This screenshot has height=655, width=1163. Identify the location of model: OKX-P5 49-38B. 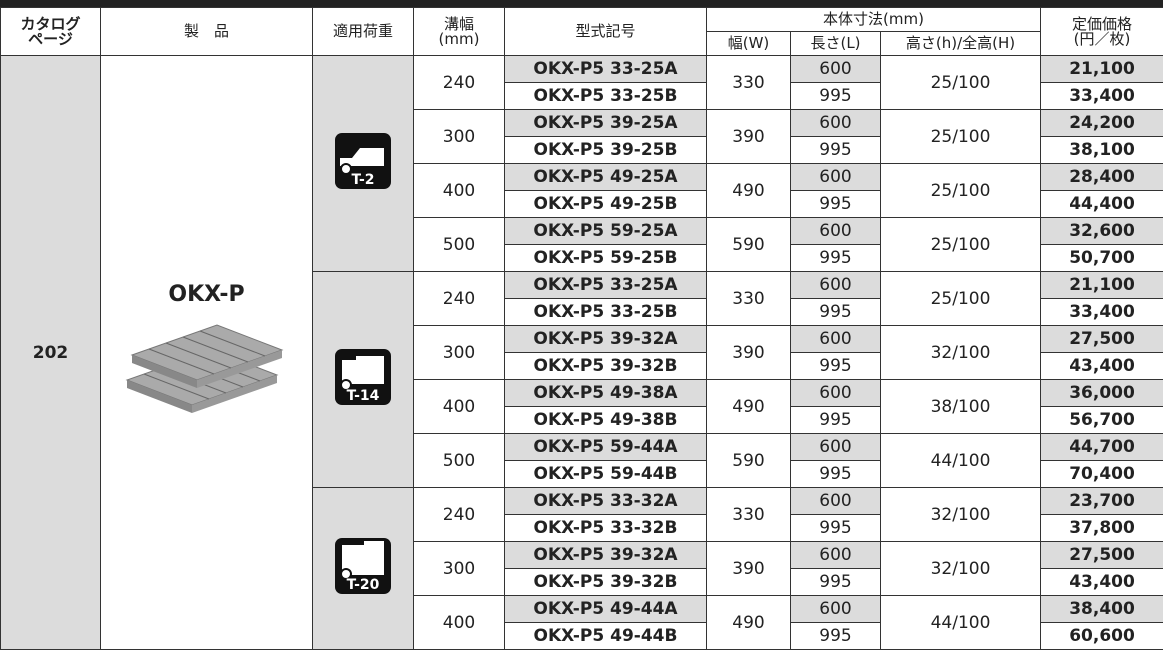
(605, 420).